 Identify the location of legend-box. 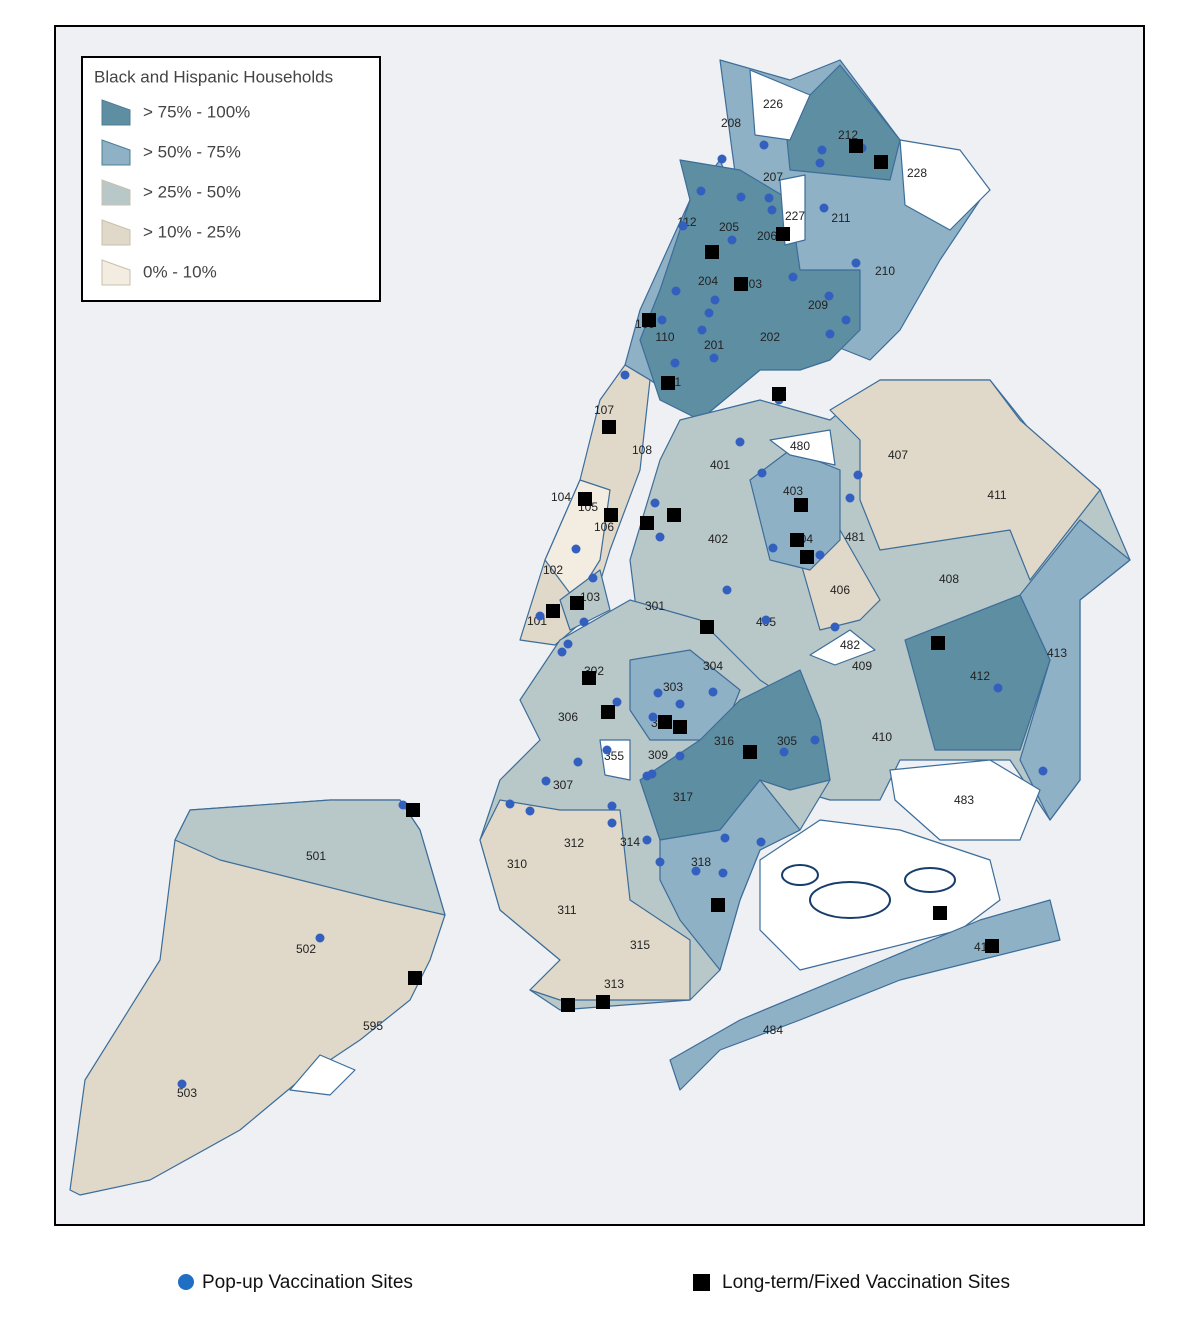
(231, 179).